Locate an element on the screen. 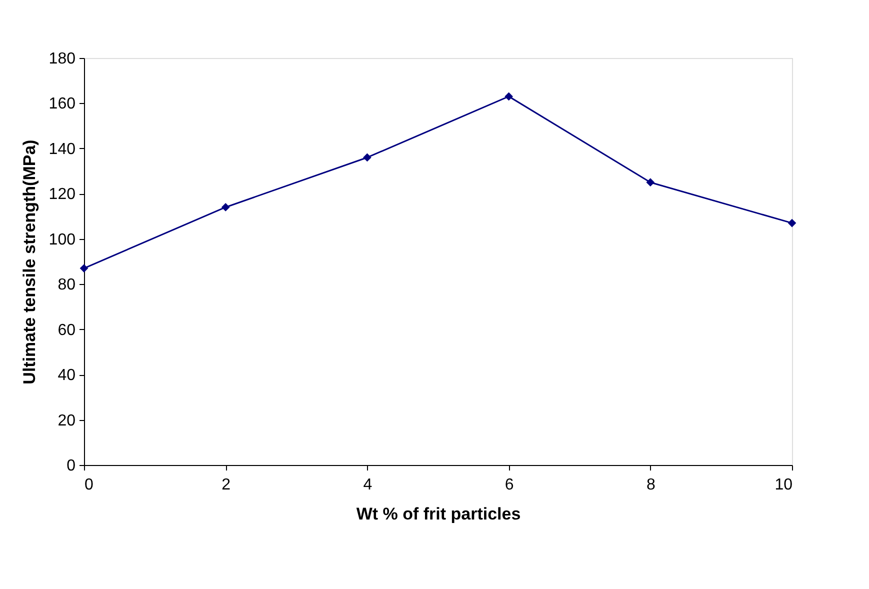 The image size is (869, 589). y-tick-label: 60 is located at coordinates (67, 330).